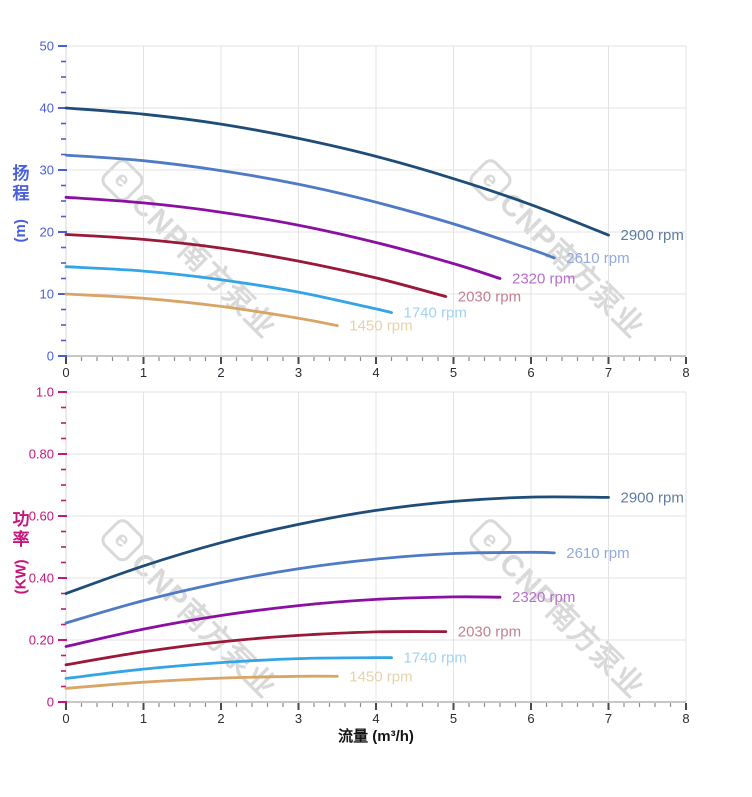 The image size is (752, 797). Describe the element at coordinates (62, 547) in the screenshot. I see `power-curves-y-ticks` at that location.